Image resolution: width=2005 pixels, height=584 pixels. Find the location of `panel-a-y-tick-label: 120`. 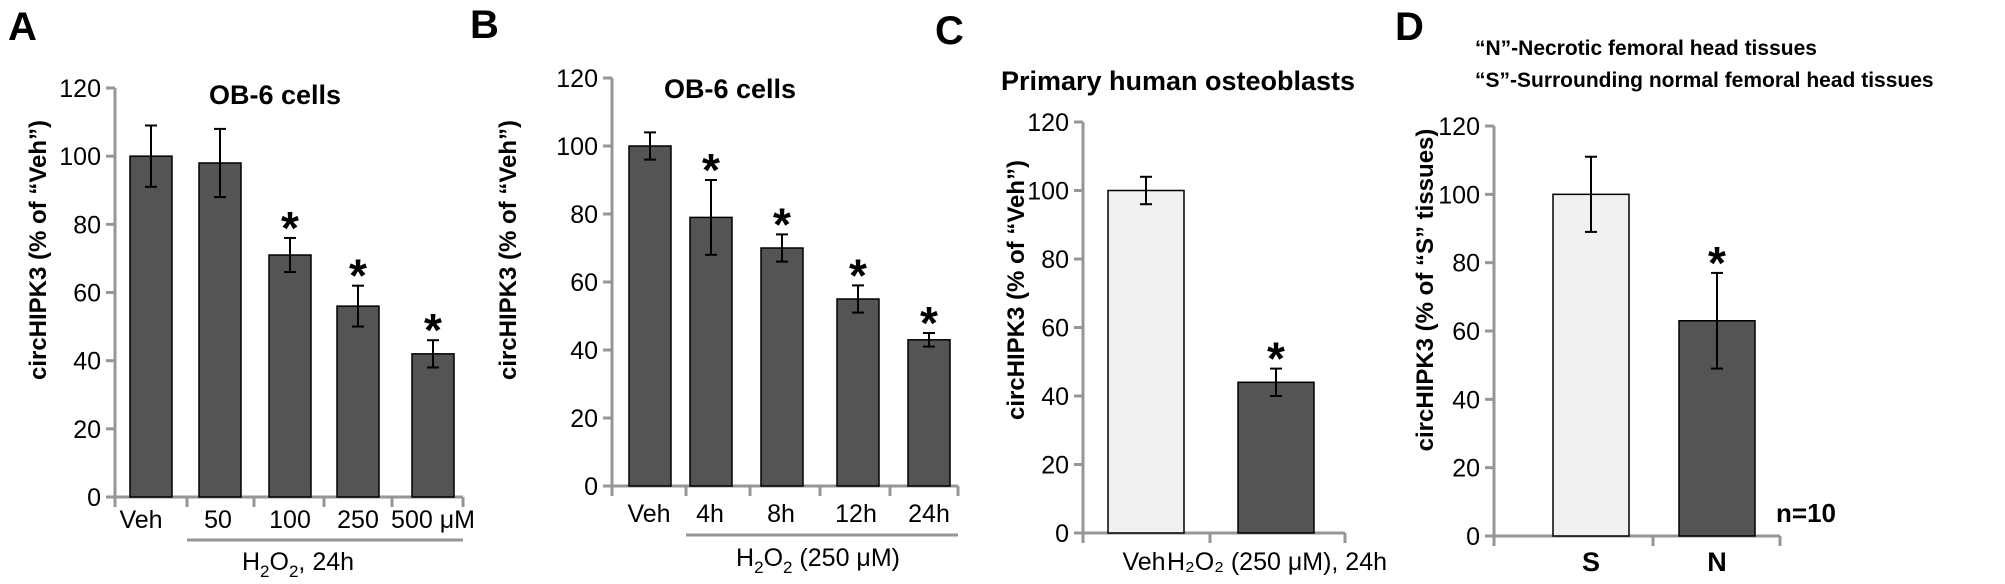

panel-a-y-tick-label: 120 is located at coordinates (80, 89).